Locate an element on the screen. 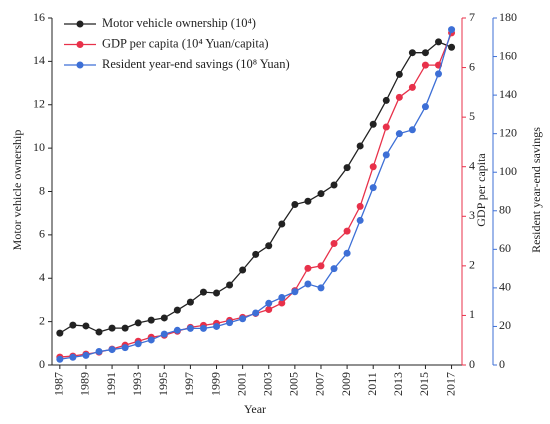 The image size is (550, 424). y2-axis-label: GDP per capita is located at coordinates (481, 190).